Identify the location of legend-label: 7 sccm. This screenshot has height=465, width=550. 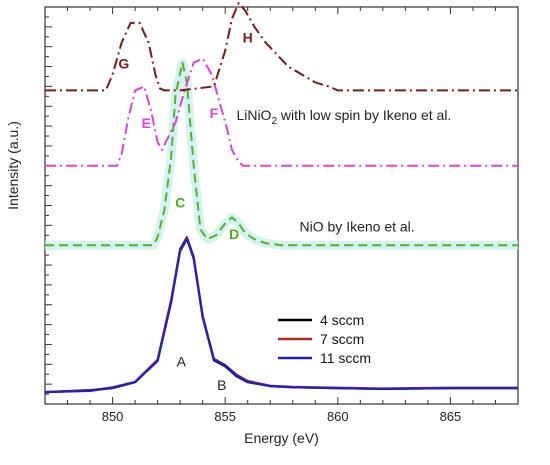
(342, 339).